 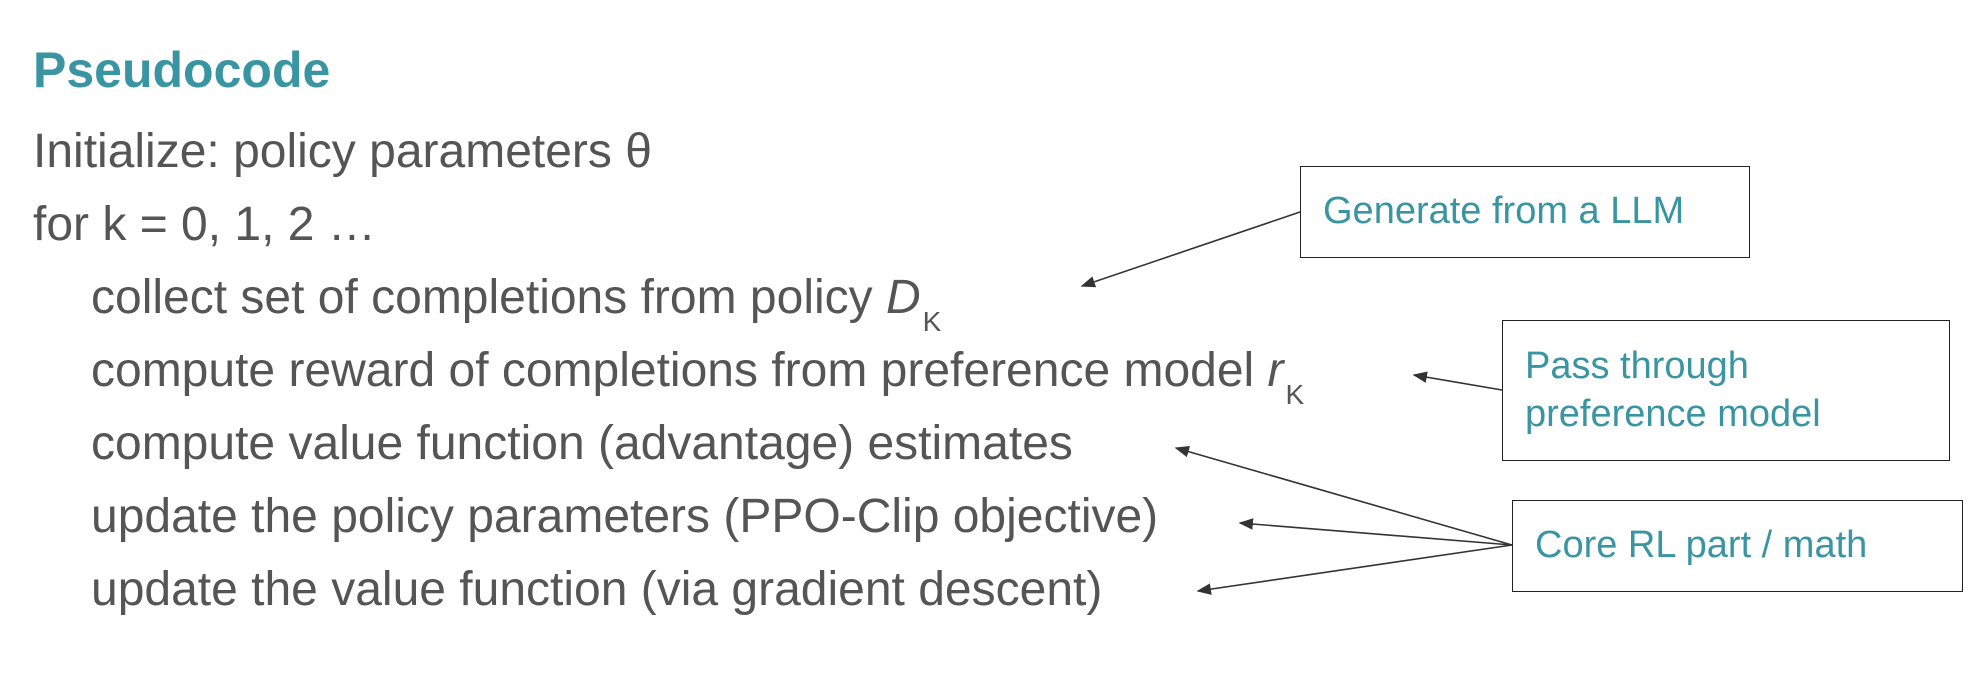 I want to click on code-line-initialize: Initialize: policy parameters θ, so click(x=342, y=151).